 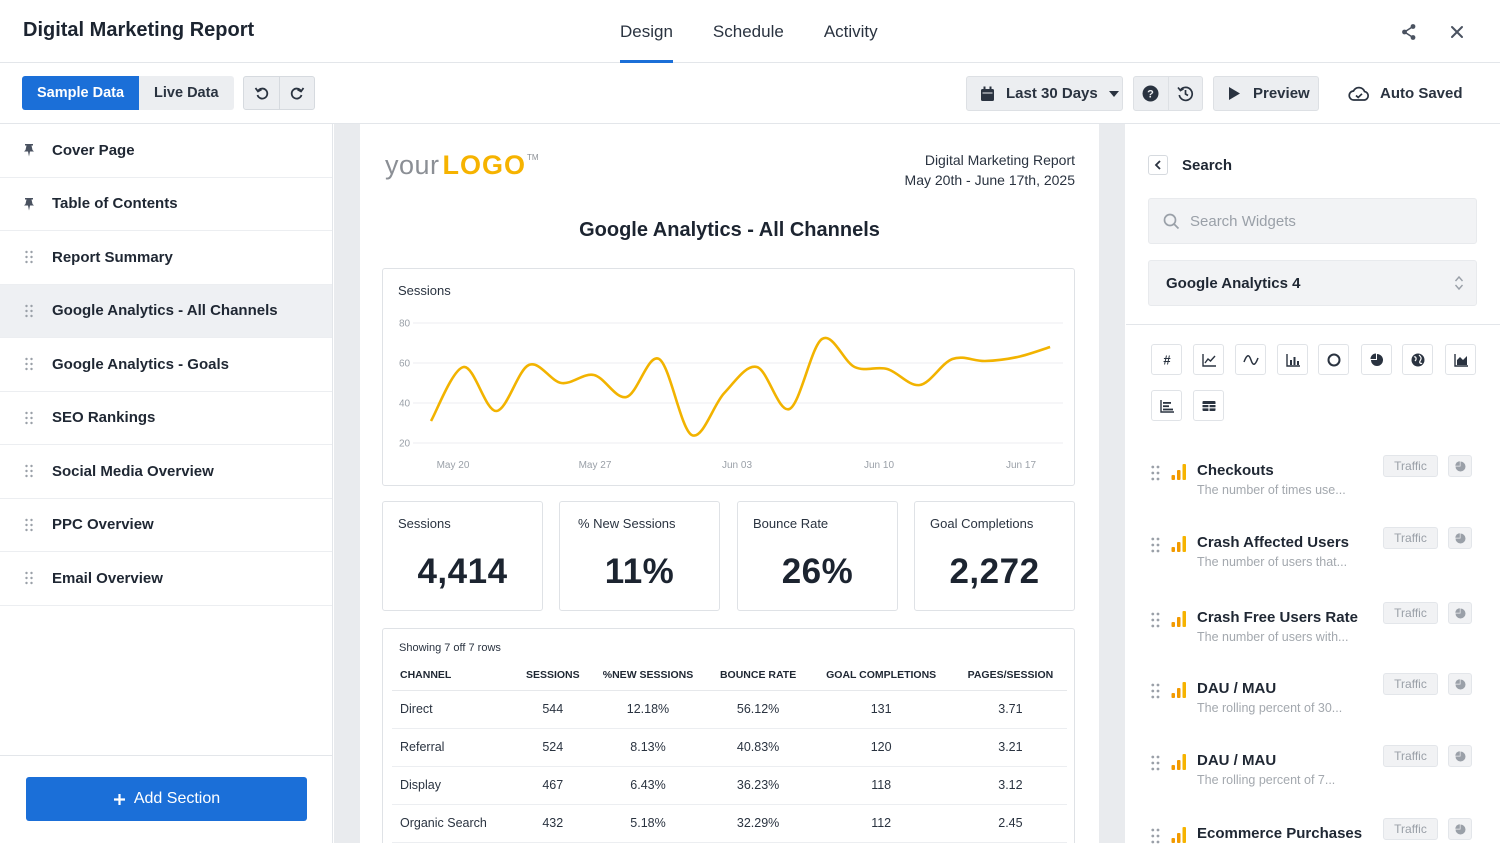 What do you see at coordinates (758, 823) in the screenshot?
I see `table-cell: 32.29%` at bounding box center [758, 823].